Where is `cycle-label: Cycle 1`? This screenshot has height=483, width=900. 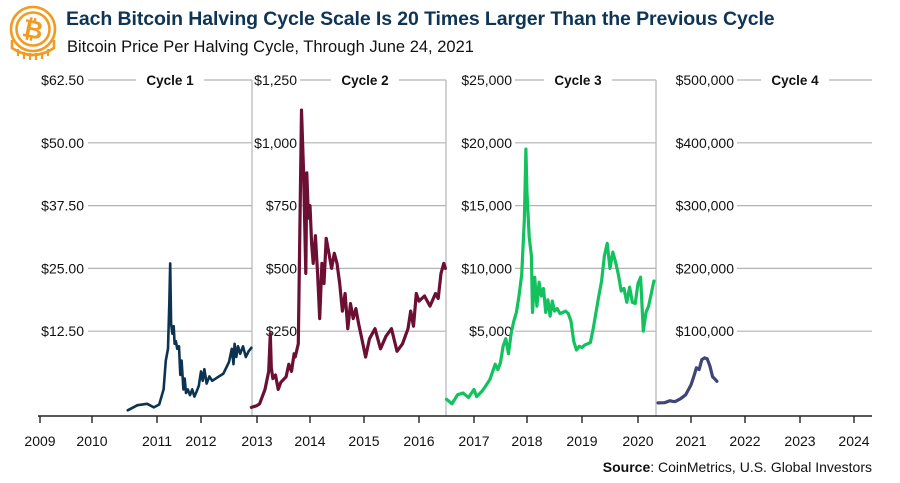
cycle-label: Cycle 1 is located at coordinates (170, 80).